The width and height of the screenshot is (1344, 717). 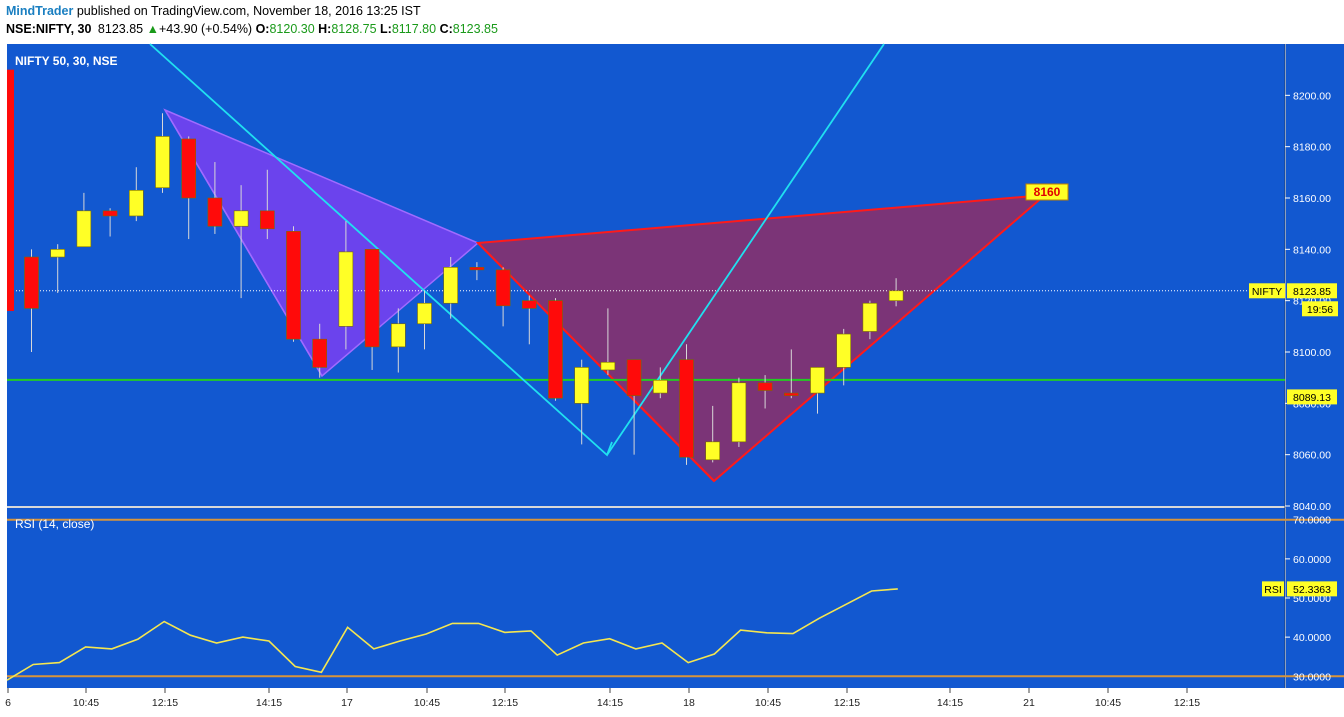 What do you see at coordinates (1312, 96) in the screenshot?
I see `price-tick-label: 8200.00` at bounding box center [1312, 96].